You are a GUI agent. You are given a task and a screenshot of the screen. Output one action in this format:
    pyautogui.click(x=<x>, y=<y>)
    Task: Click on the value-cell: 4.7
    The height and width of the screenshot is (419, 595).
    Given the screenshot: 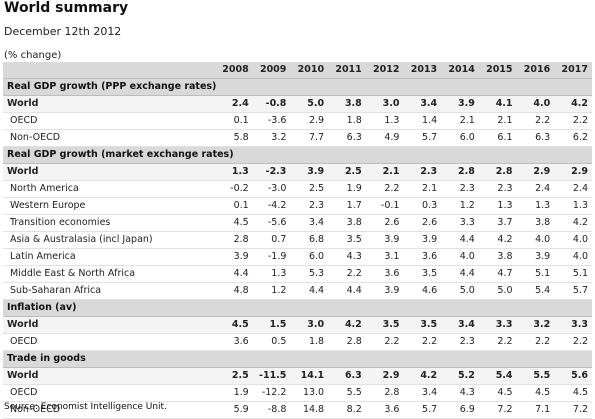 What is the action you would take?
    pyautogui.click(x=497, y=274)
    